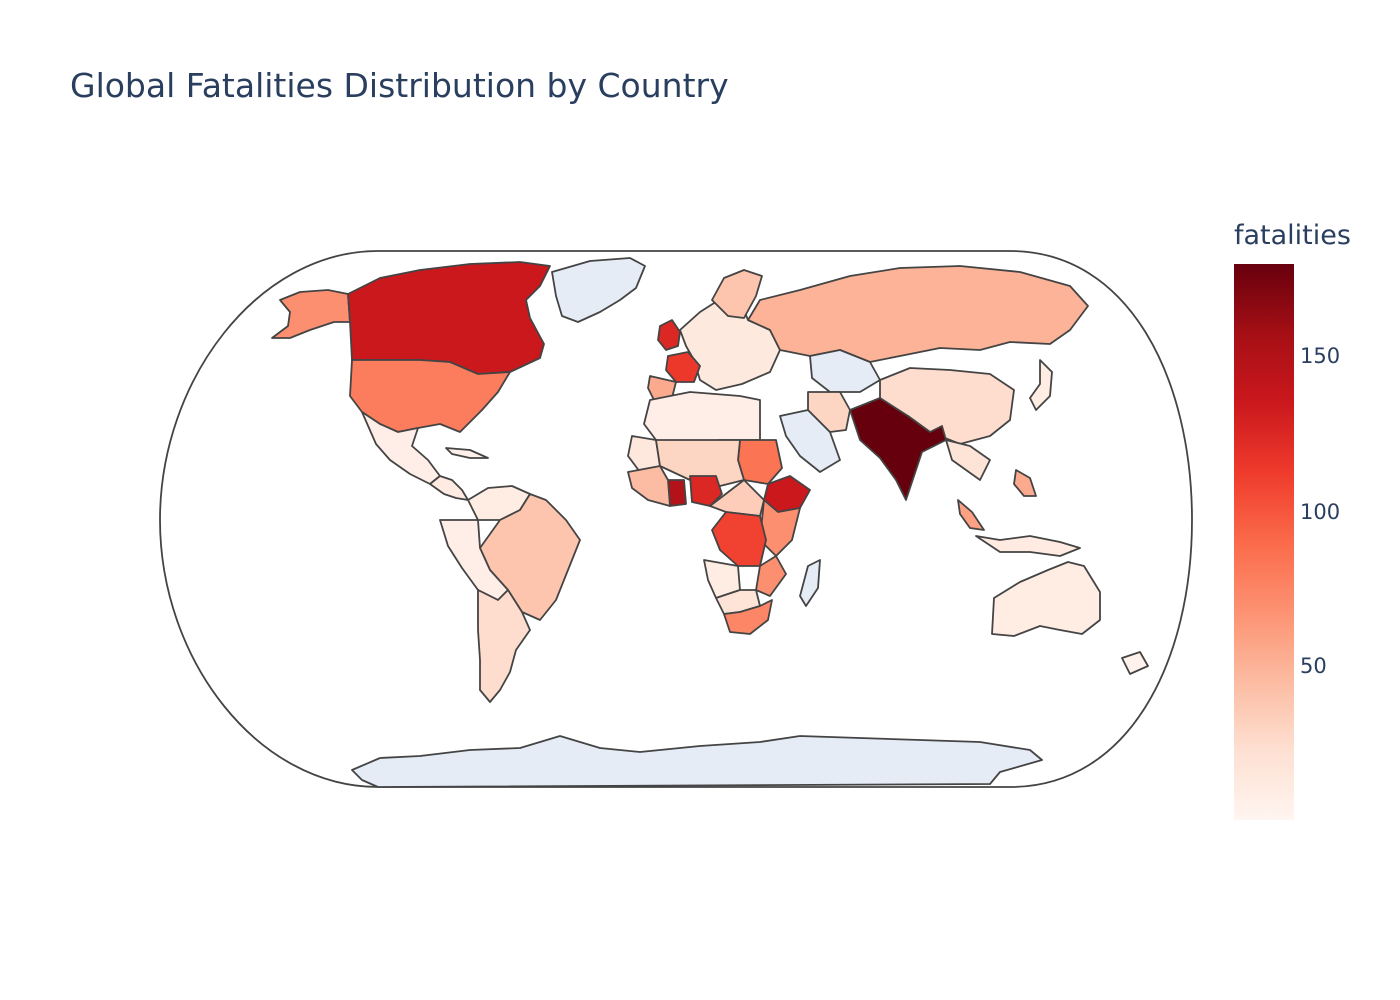 Image resolution: width=1400 pixels, height=1000 pixels. Describe the element at coordinates (971, 515) in the screenshot. I see `country-malaysia` at that location.